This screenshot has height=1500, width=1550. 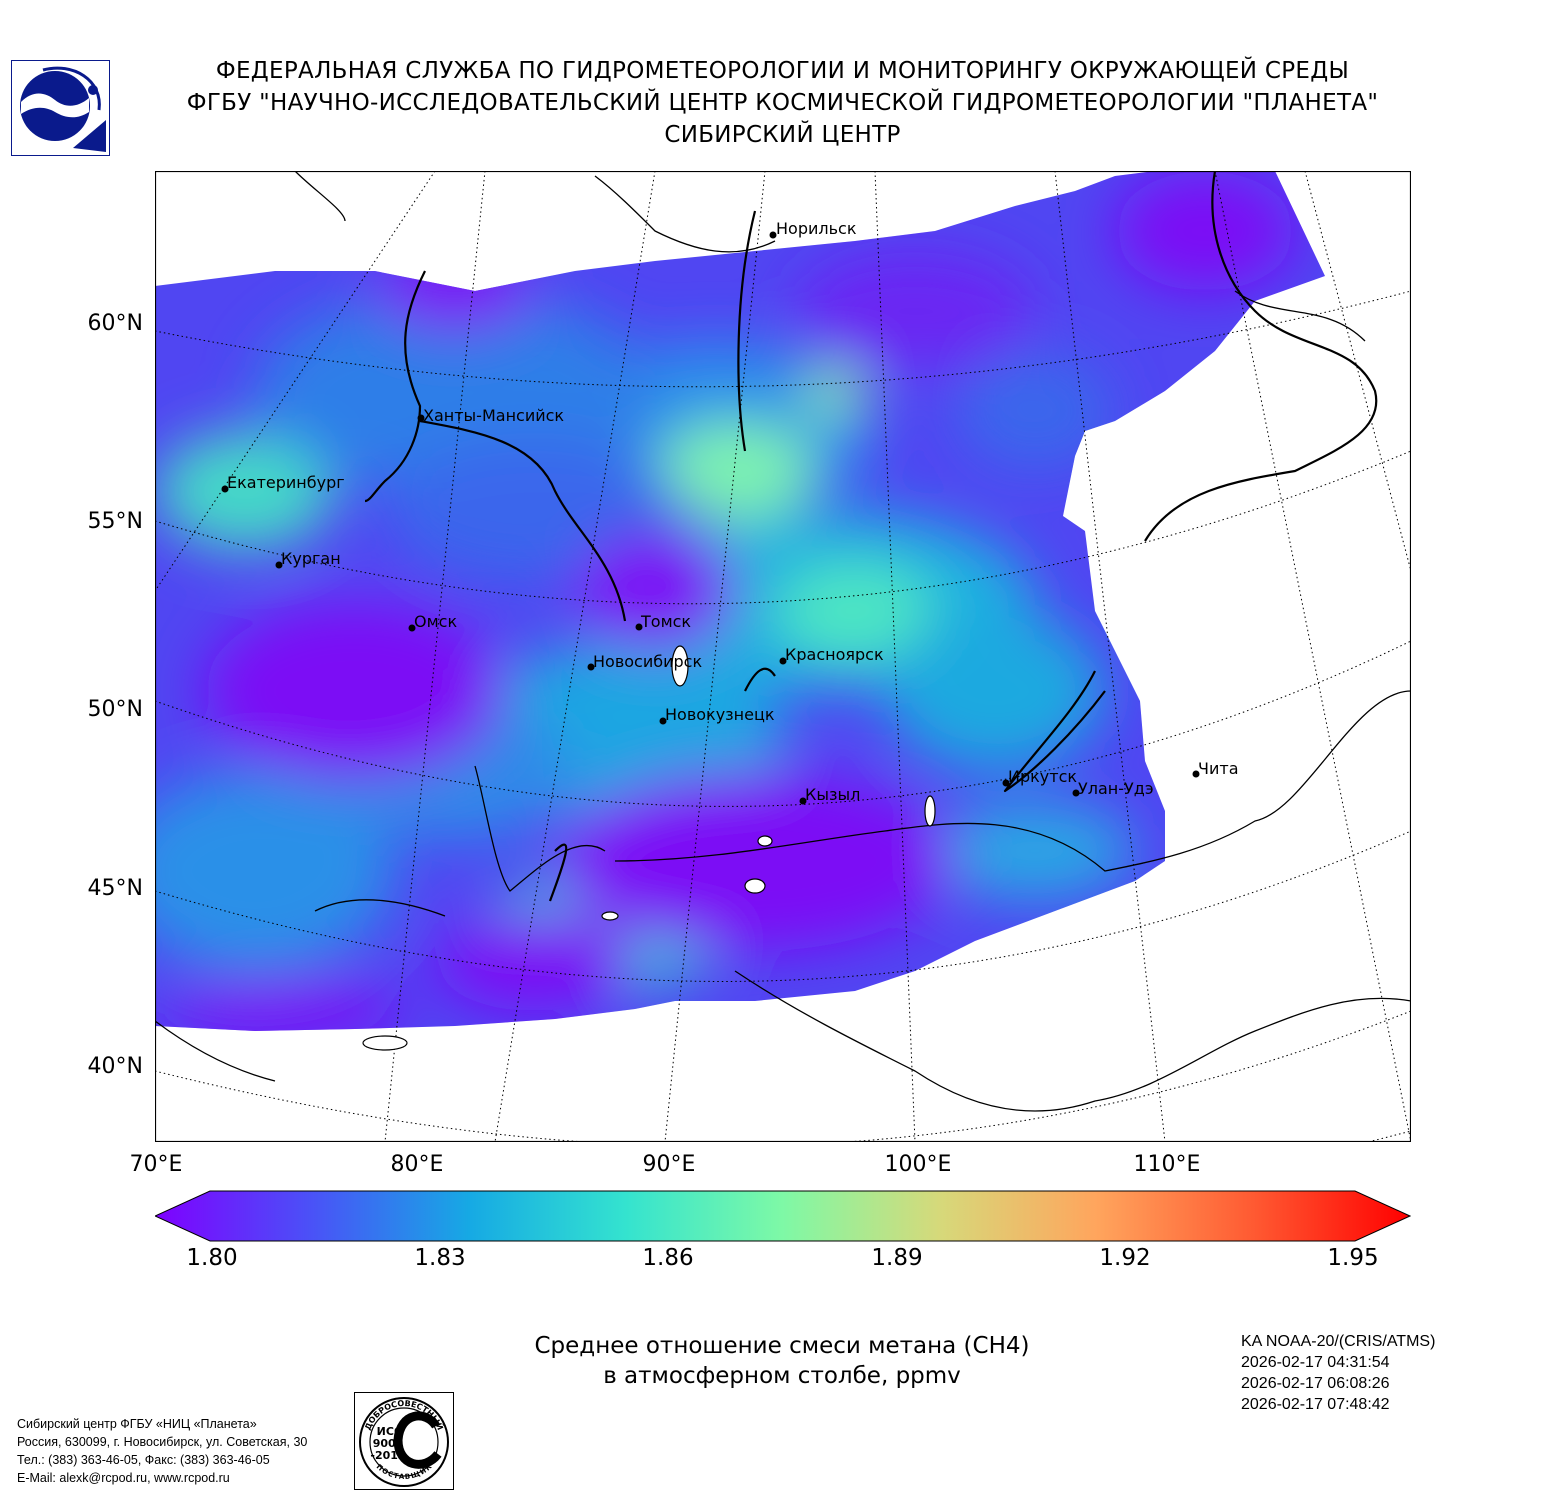 What do you see at coordinates (493, 415) in the screenshot?
I see `city-khanty-mansiysk: Ханты-Мансийск` at bounding box center [493, 415].